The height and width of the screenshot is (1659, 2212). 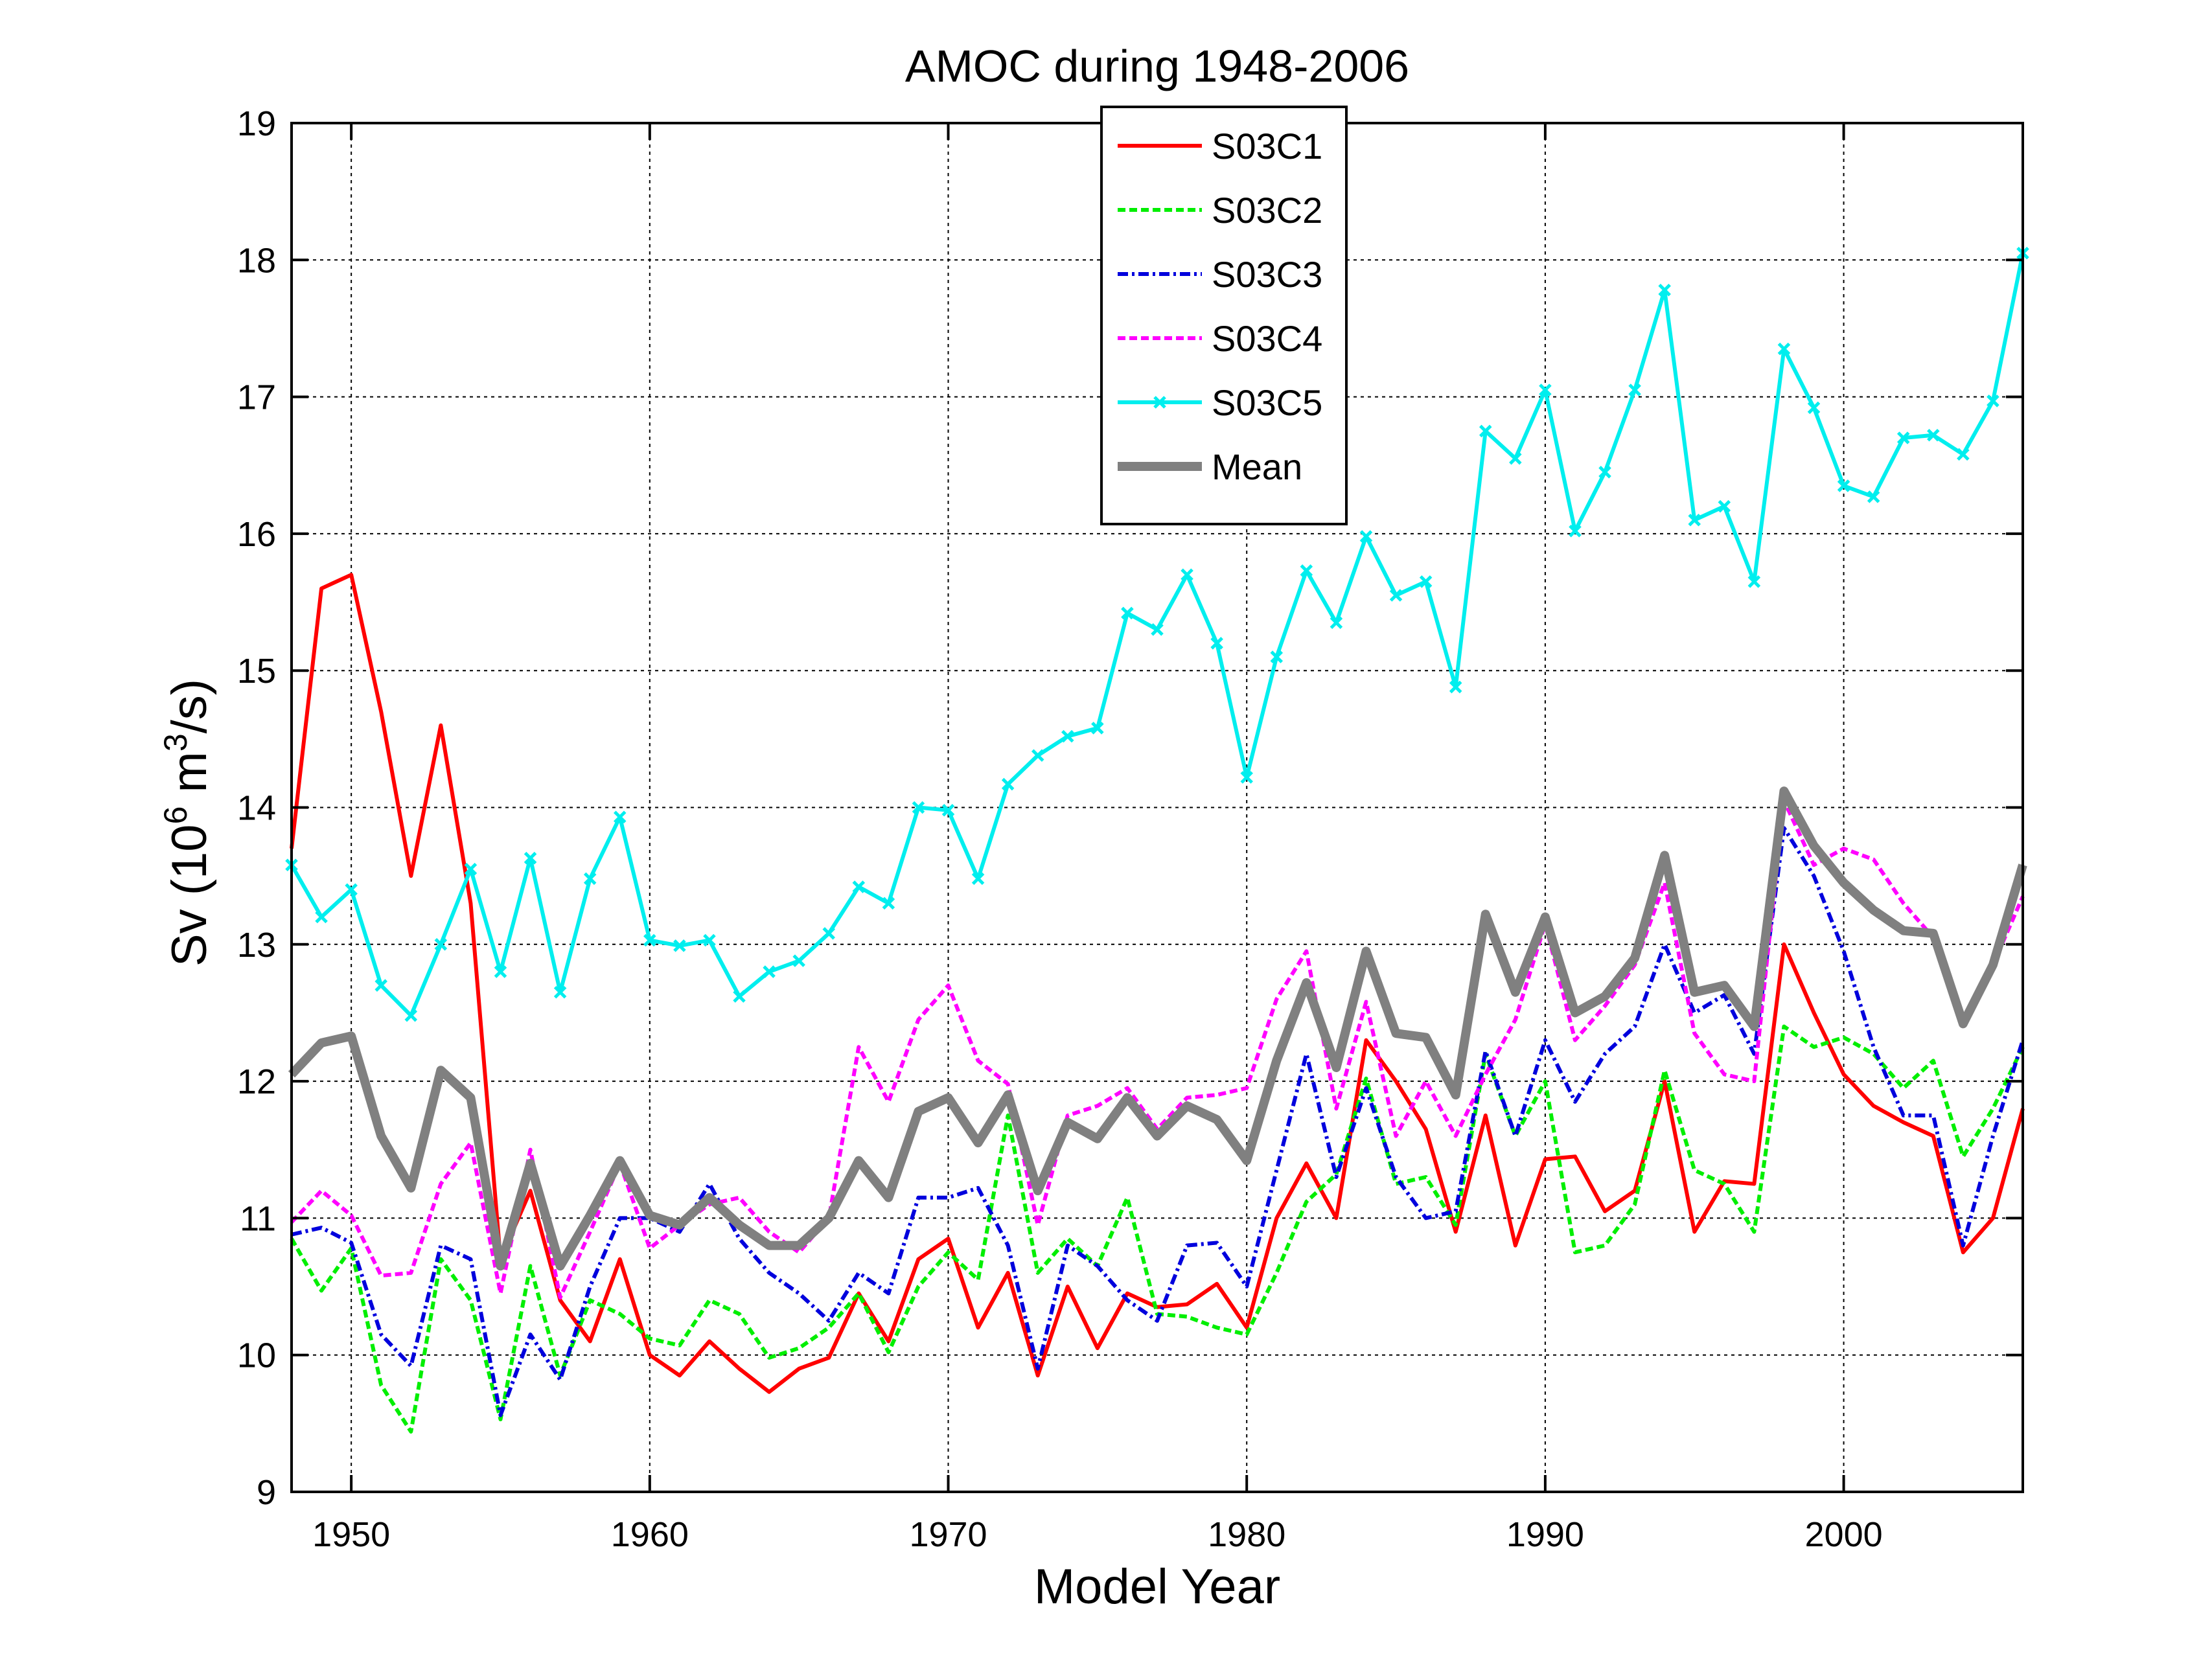 What do you see at coordinates (1157, 66) in the screenshot?
I see `chart-title: AMOC during 1948-2006` at bounding box center [1157, 66].